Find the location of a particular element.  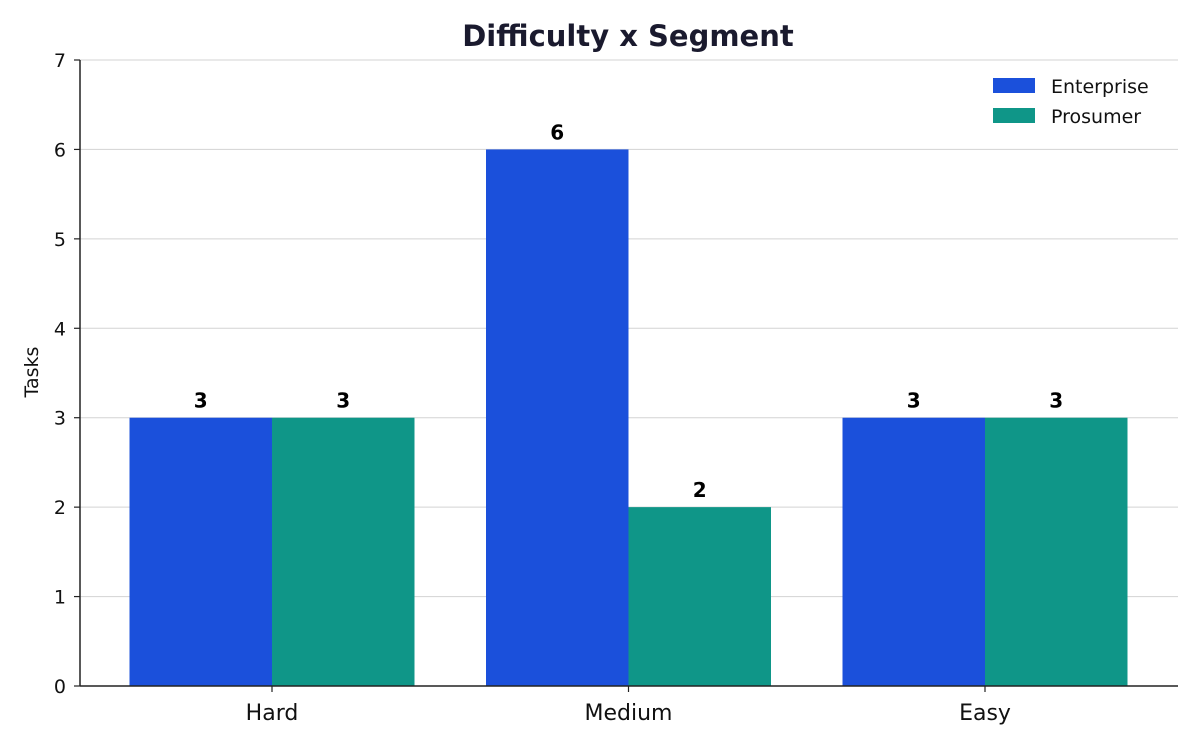

y-tick-label: 7 is located at coordinates (60, 61).